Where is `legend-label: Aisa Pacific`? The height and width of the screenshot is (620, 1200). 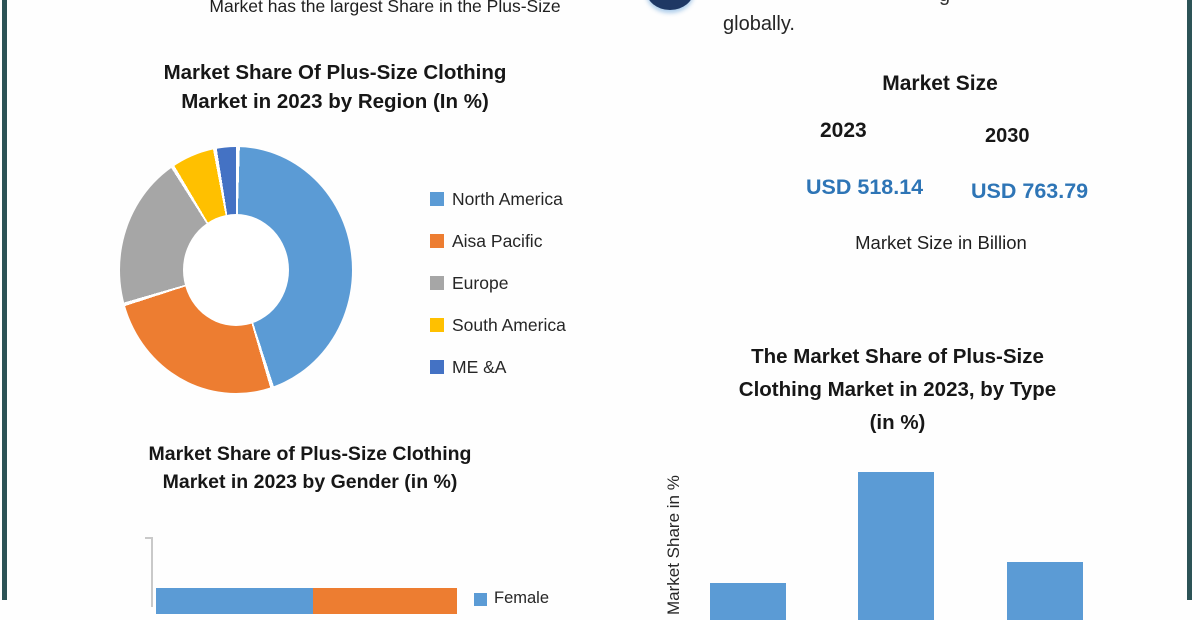 legend-label: Aisa Pacific is located at coordinates (497, 240).